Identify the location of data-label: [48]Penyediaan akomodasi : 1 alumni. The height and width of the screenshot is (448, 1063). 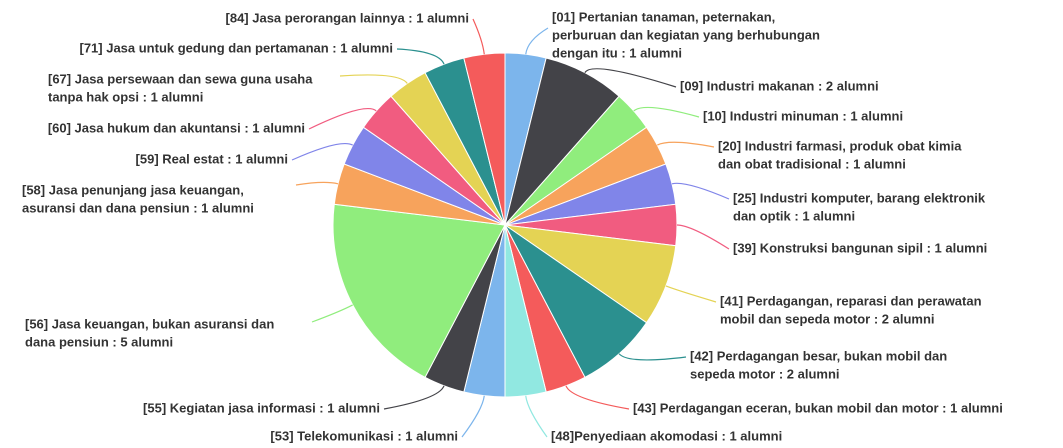
(666, 435).